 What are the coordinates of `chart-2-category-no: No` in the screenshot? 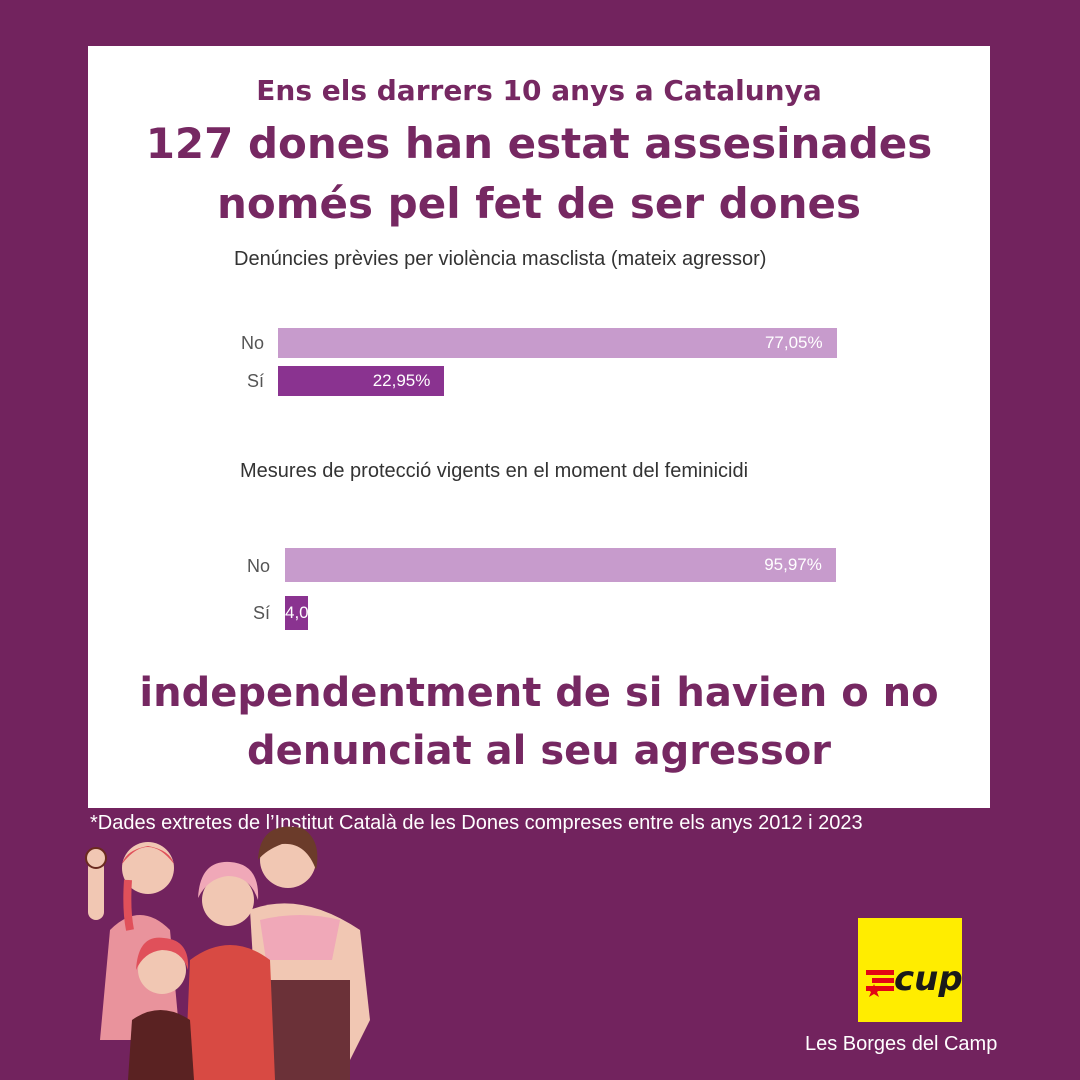 It's located at (258, 566).